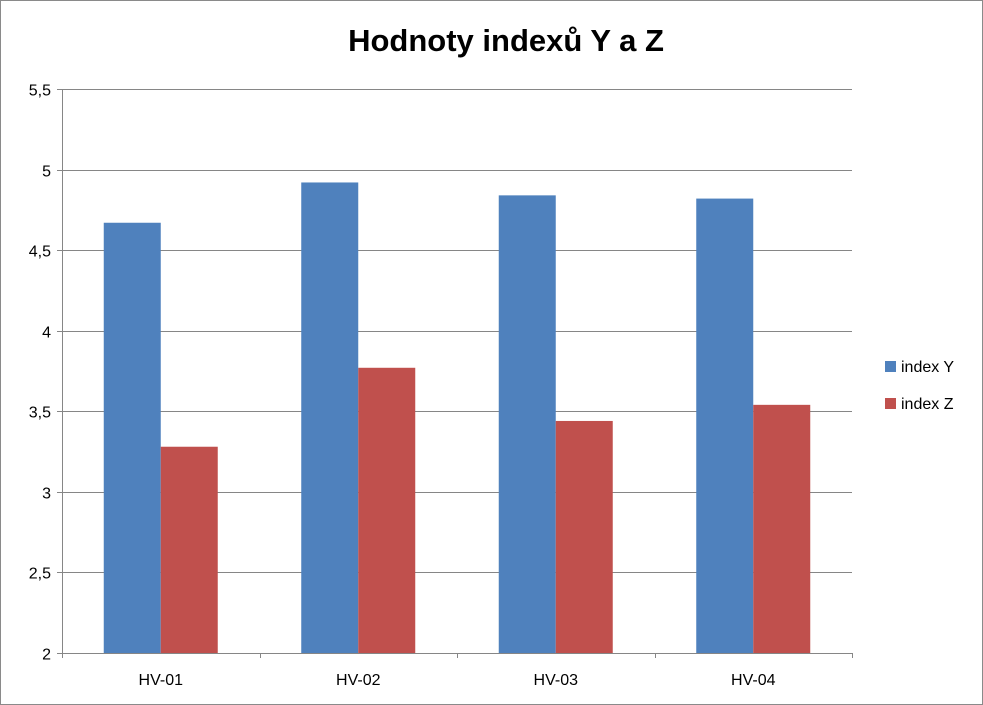  What do you see at coordinates (40, 91) in the screenshot?
I see `y-tick-label: 5,5` at bounding box center [40, 91].